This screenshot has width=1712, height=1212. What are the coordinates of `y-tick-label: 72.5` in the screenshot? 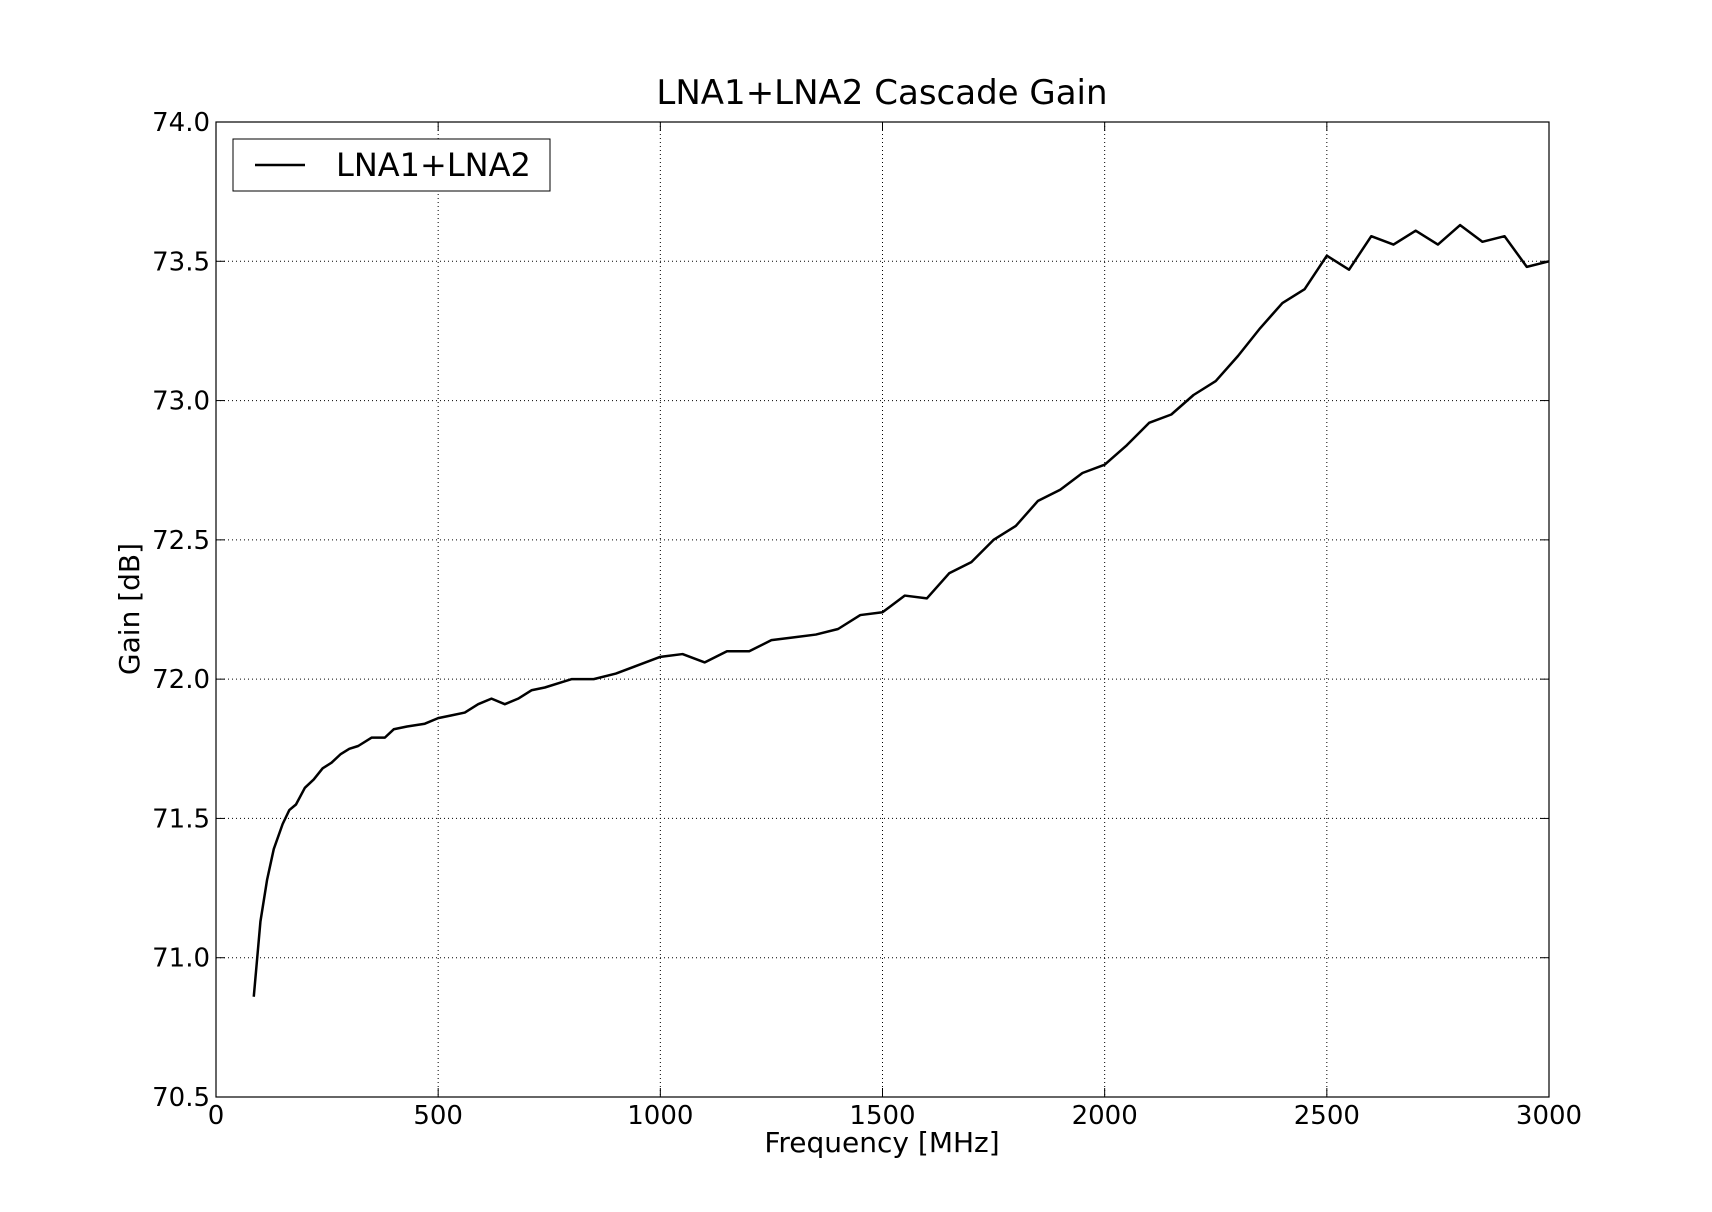 It's located at (181, 541).